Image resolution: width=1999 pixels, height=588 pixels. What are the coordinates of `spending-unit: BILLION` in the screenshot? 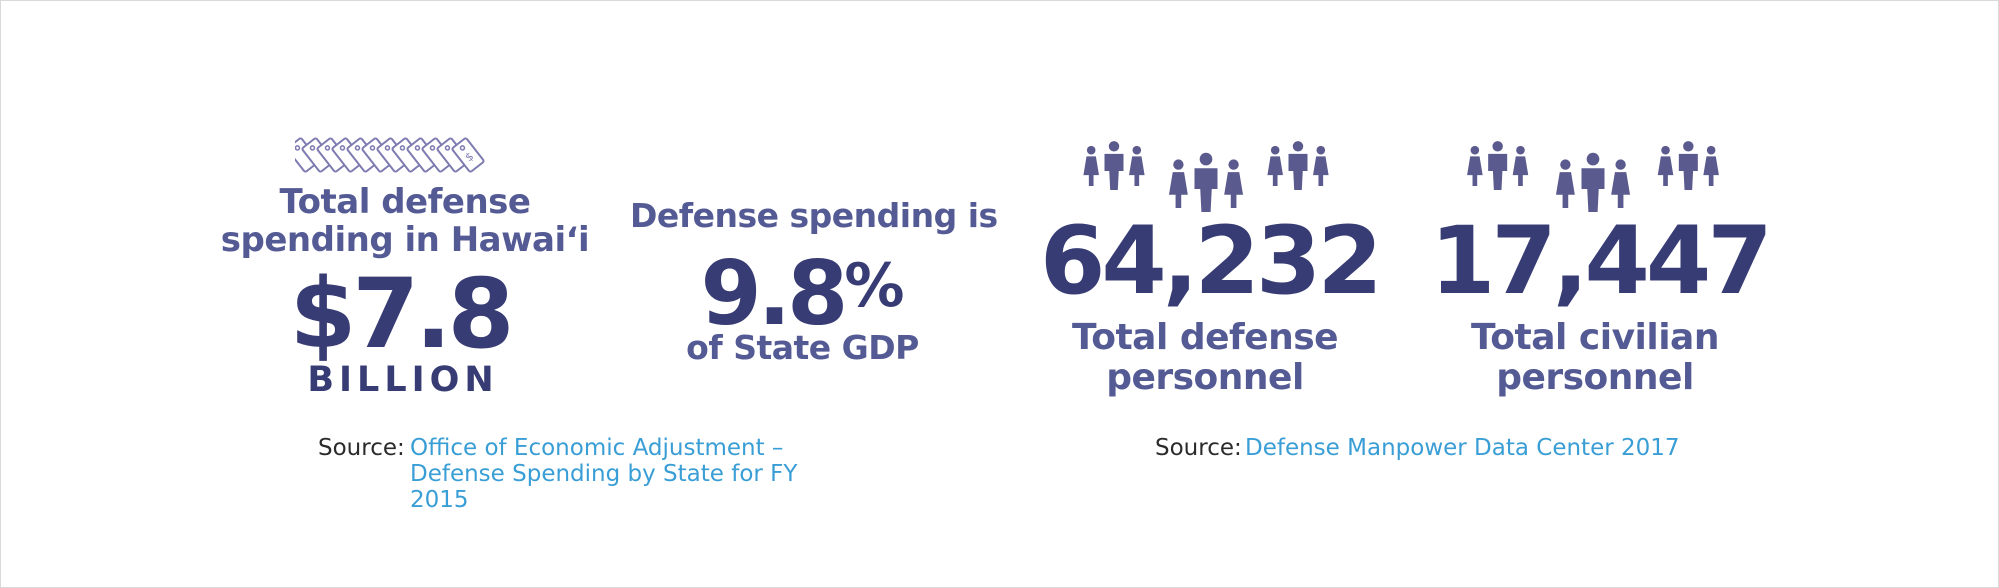 It's located at (403, 380).